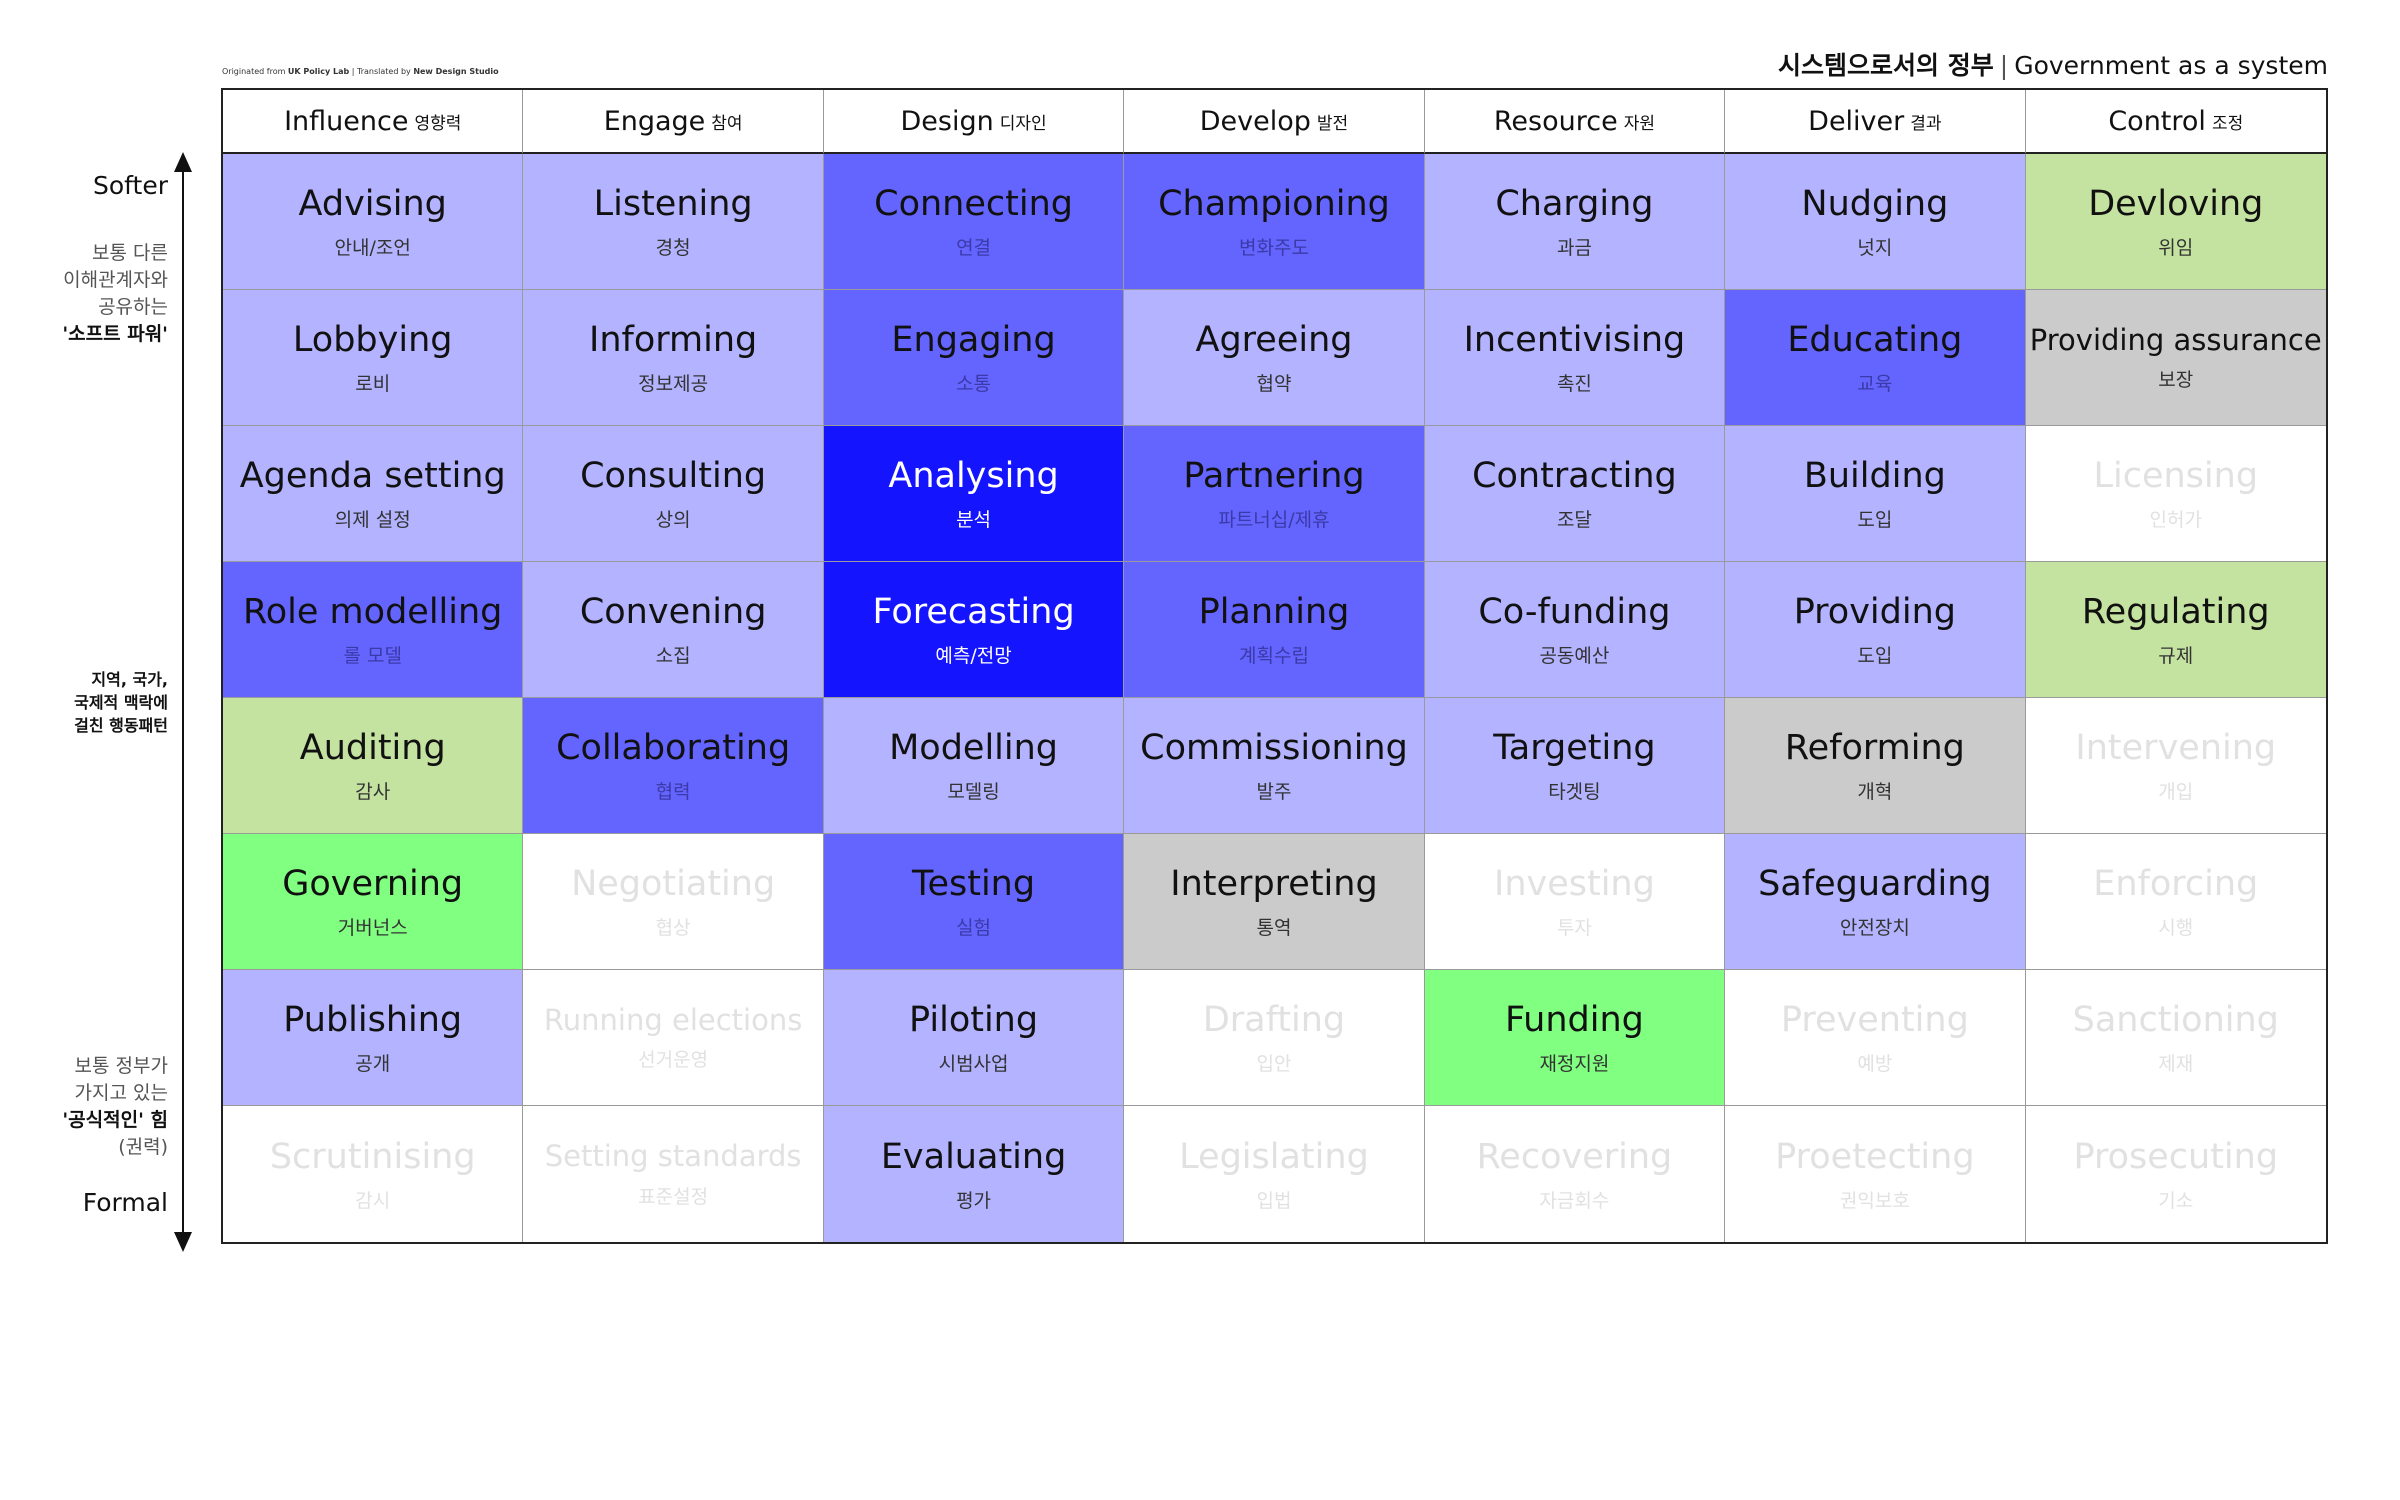 The image size is (2400, 1500). Describe the element at coordinates (974, 766) in the screenshot. I see `activity-cell: Modelling 모델링` at that location.